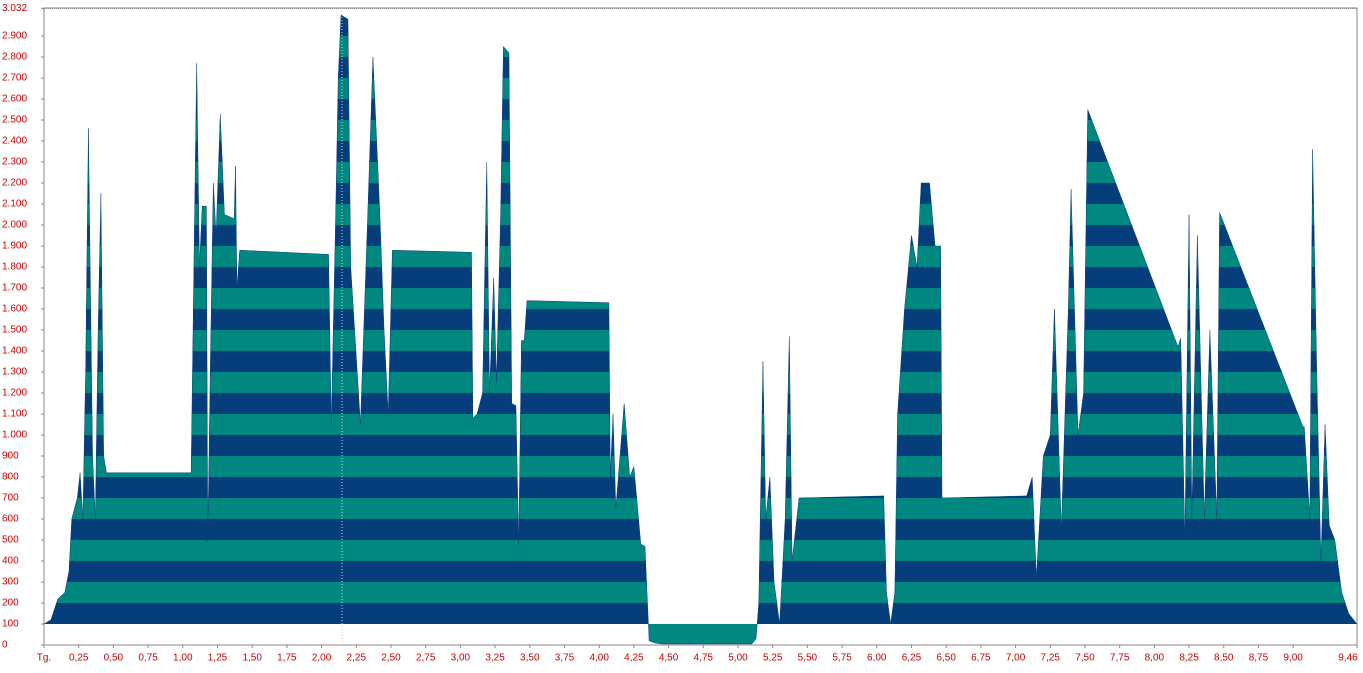 This screenshot has width=1363, height=673. What do you see at coordinates (669, 658) in the screenshot?
I see `x-tick-label: 4,50` at bounding box center [669, 658].